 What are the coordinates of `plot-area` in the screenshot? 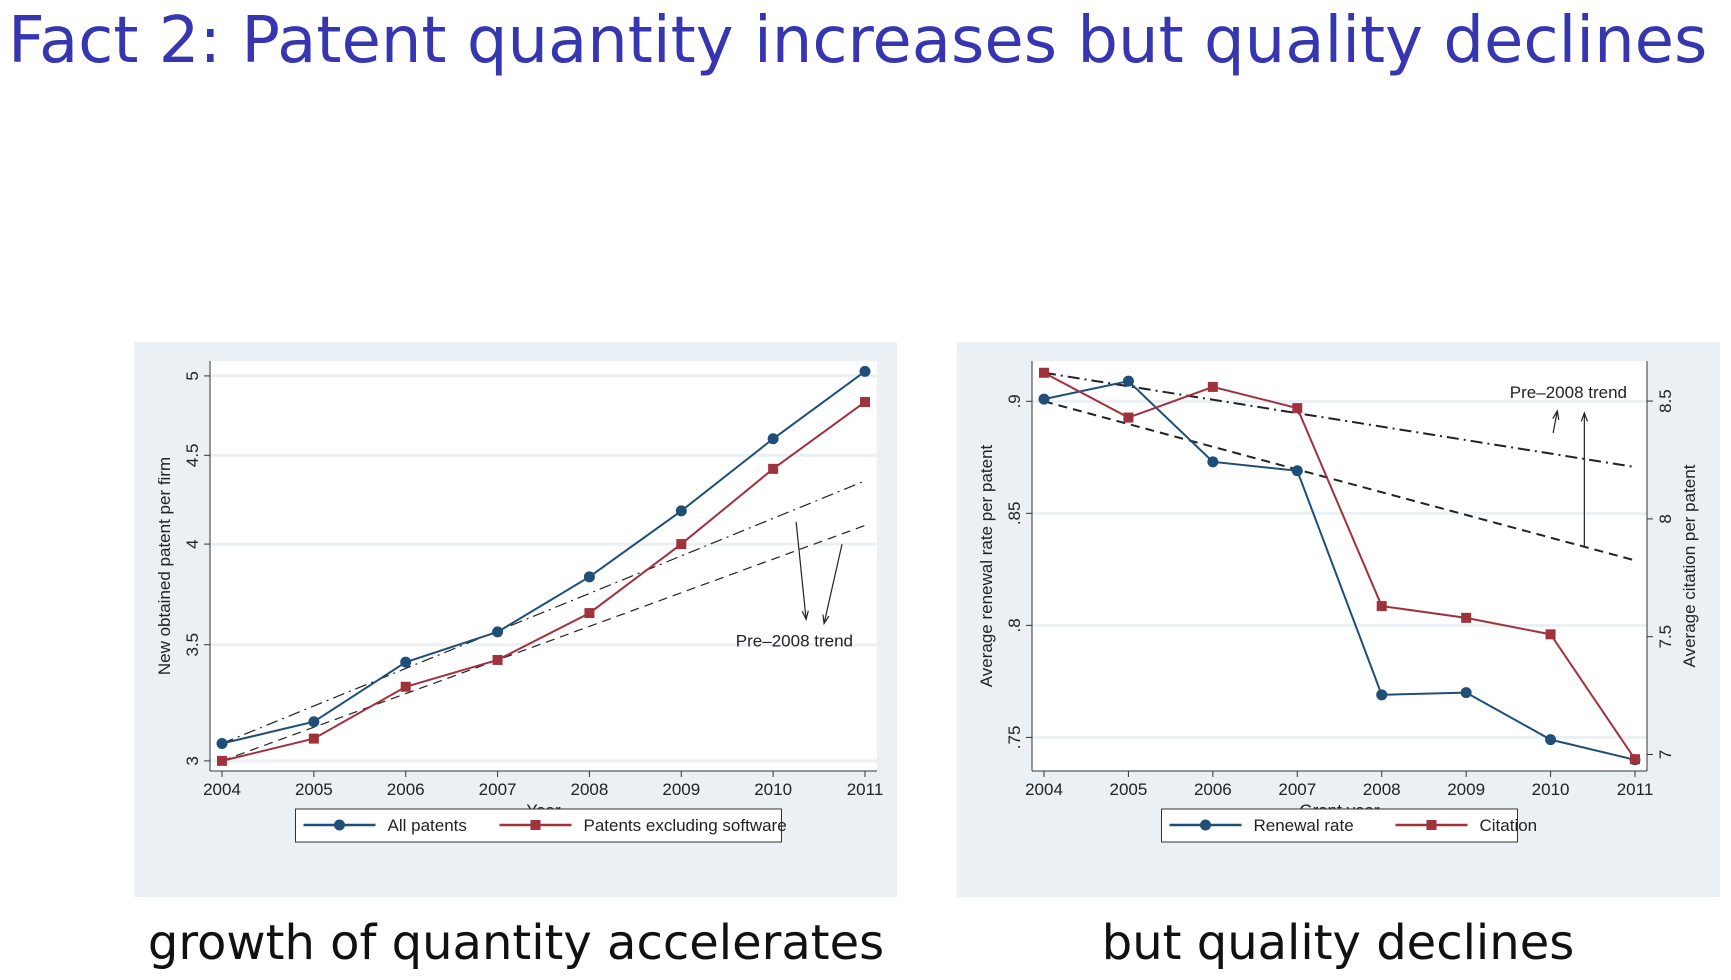 It's located at (1339, 566).